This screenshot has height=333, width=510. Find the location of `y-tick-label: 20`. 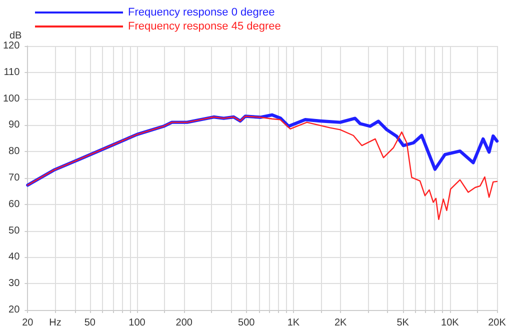

y-tick-label: 20 is located at coordinates (14, 310).